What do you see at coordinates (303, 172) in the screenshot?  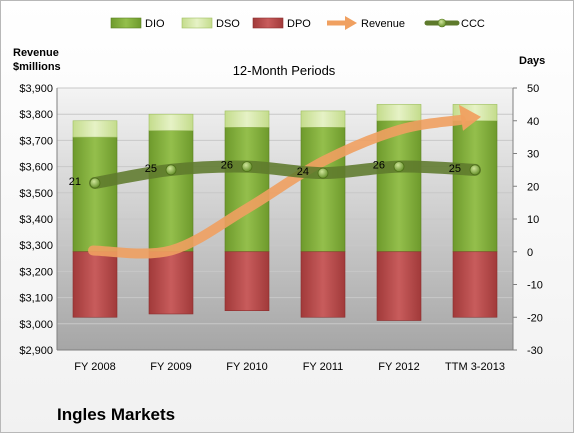 I see `ccc-data-label: 24` at bounding box center [303, 172].